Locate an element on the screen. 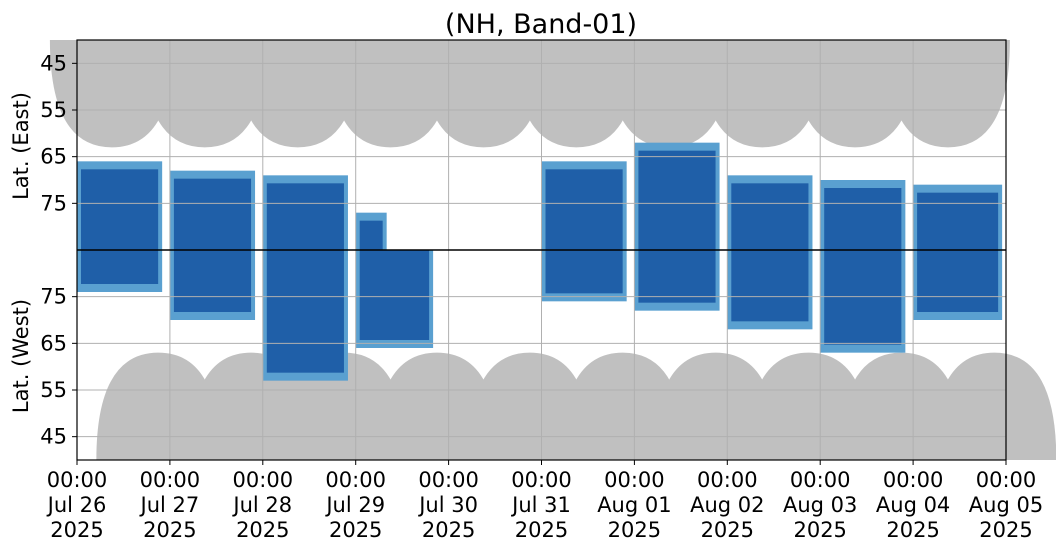  x-tick-label: Jul 31 is located at coordinates (540, 505).